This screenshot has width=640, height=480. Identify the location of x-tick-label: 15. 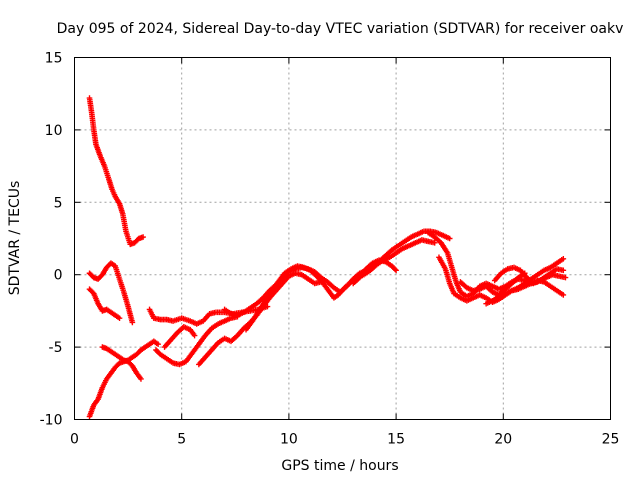
(396, 440).